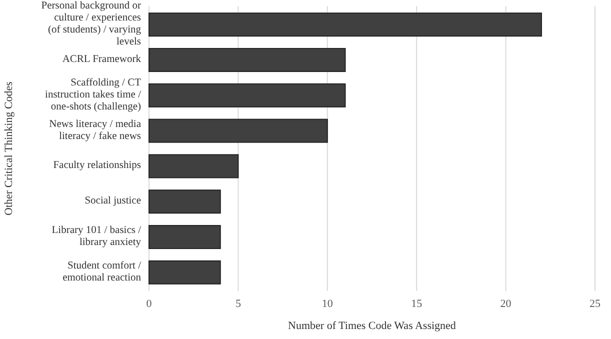  Describe the element at coordinates (328, 304) in the screenshot. I see `x-tick-label: 10` at that location.